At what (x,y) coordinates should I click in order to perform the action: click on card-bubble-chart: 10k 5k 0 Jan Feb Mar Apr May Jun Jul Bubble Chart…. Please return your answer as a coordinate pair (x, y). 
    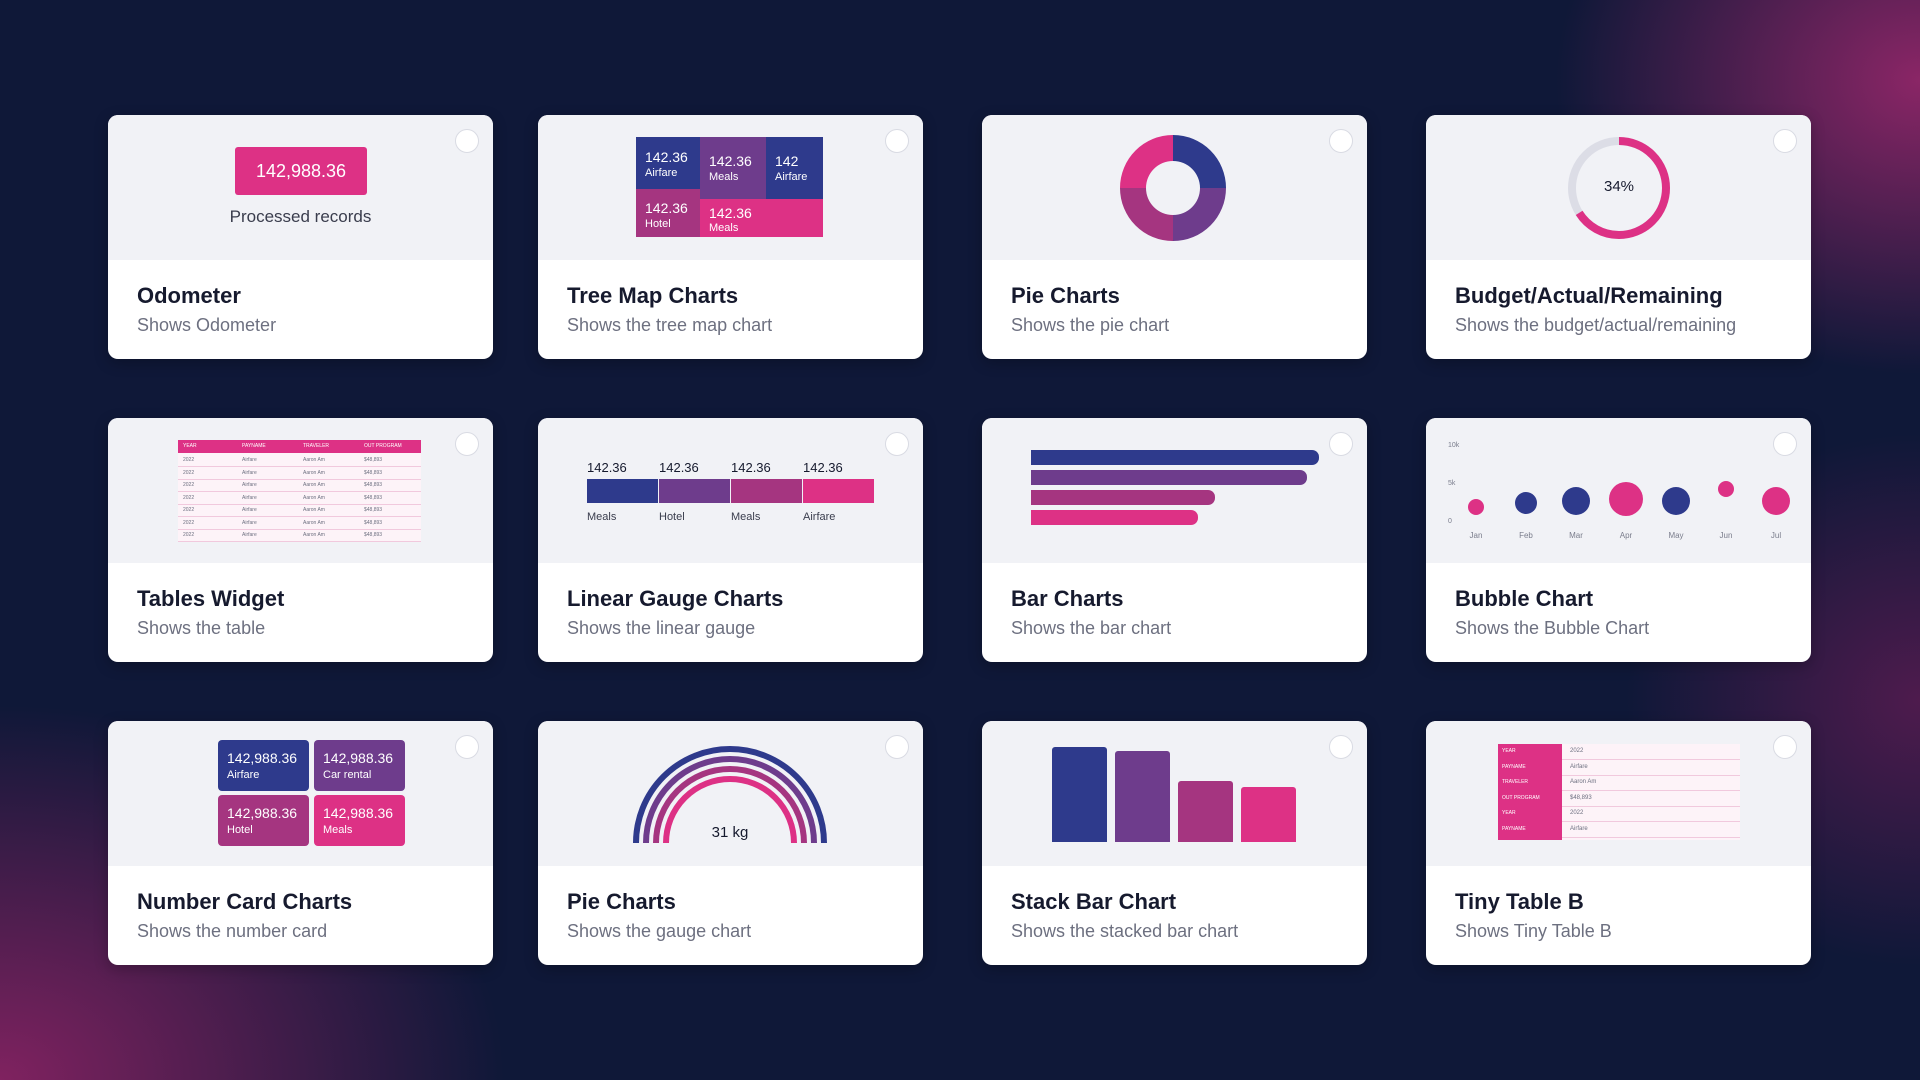
    Looking at the image, I should click on (1618, 540).